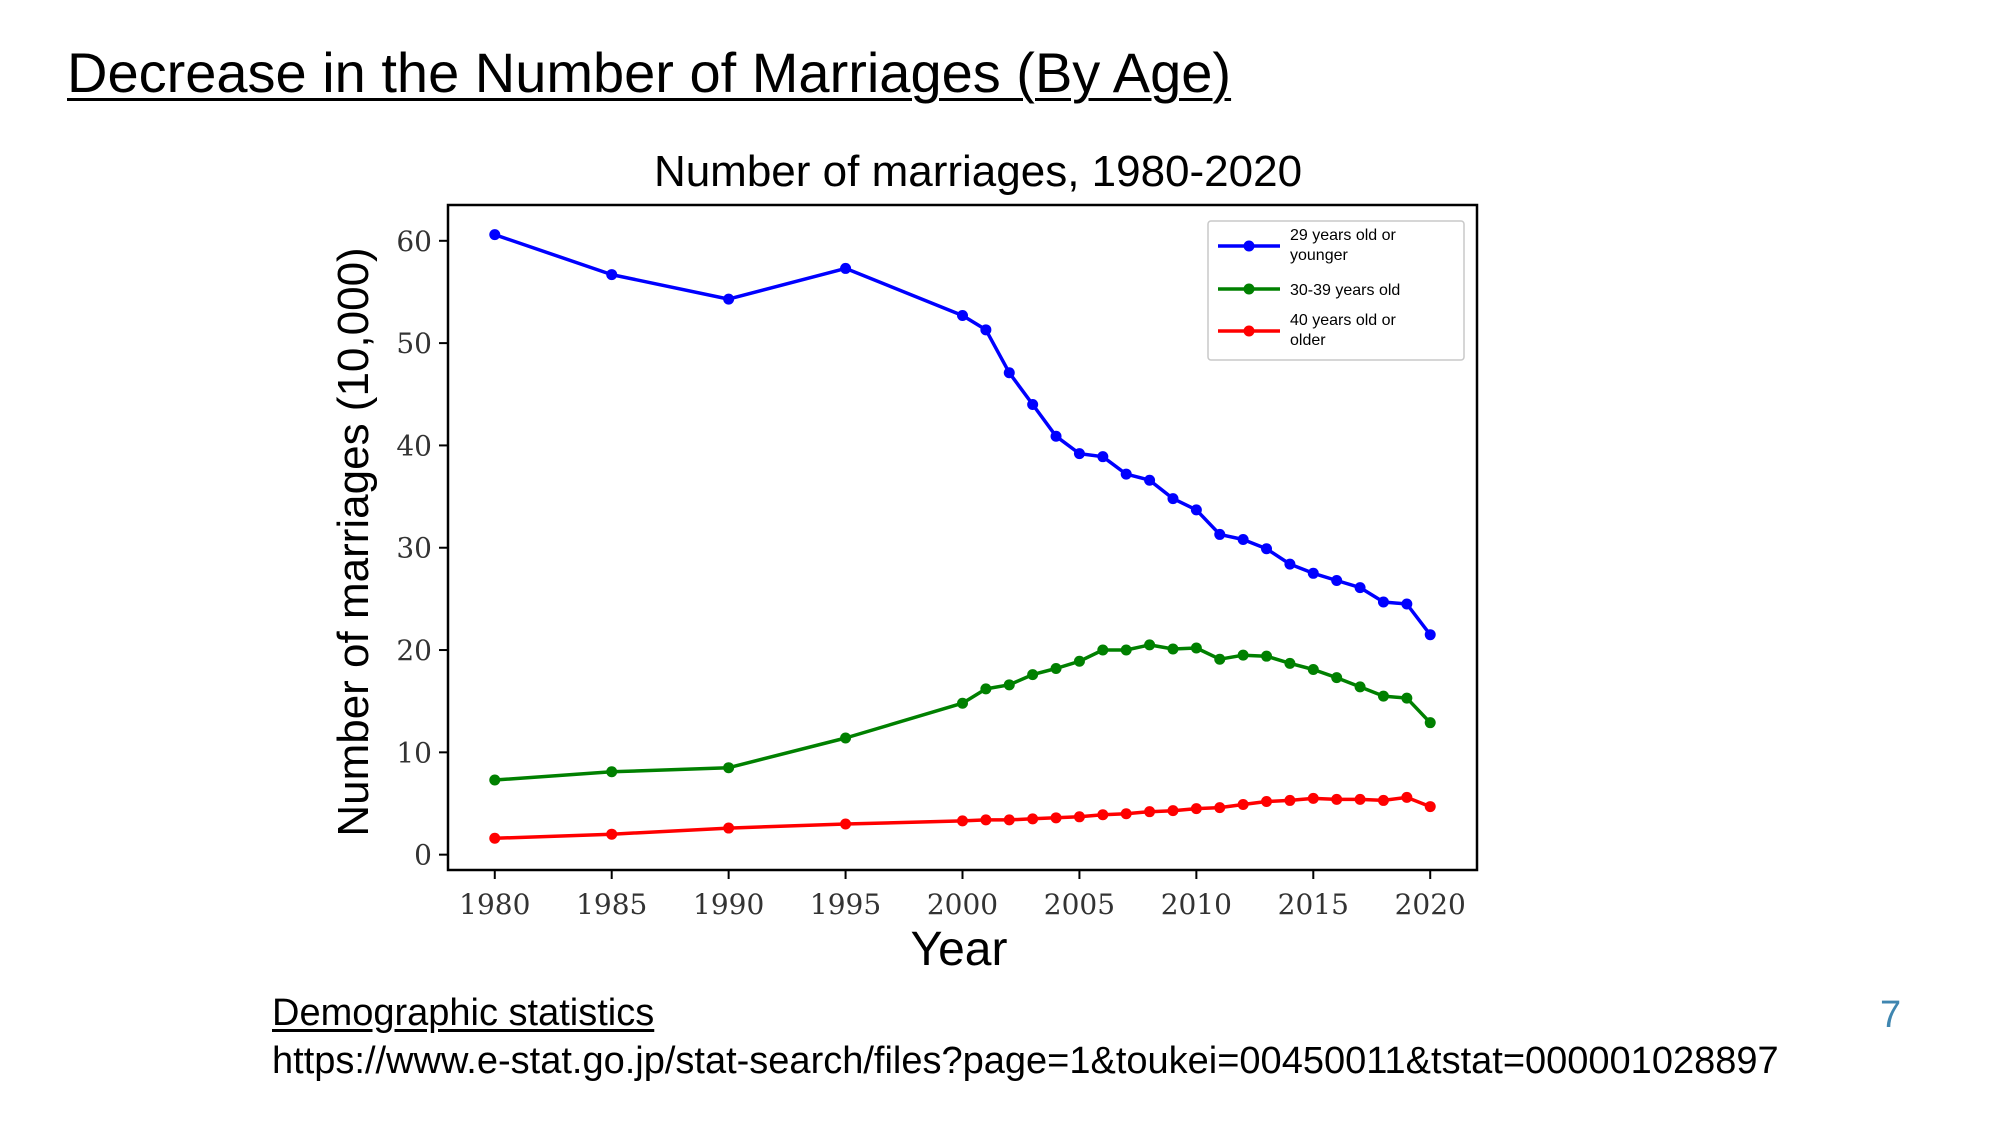 The height and width of the screenshot is (1125, 2000). Describe the element at coordinates (353, 541) in the screenshot. I see `y-axis-label: Number of marriages (10,000)` at that location.